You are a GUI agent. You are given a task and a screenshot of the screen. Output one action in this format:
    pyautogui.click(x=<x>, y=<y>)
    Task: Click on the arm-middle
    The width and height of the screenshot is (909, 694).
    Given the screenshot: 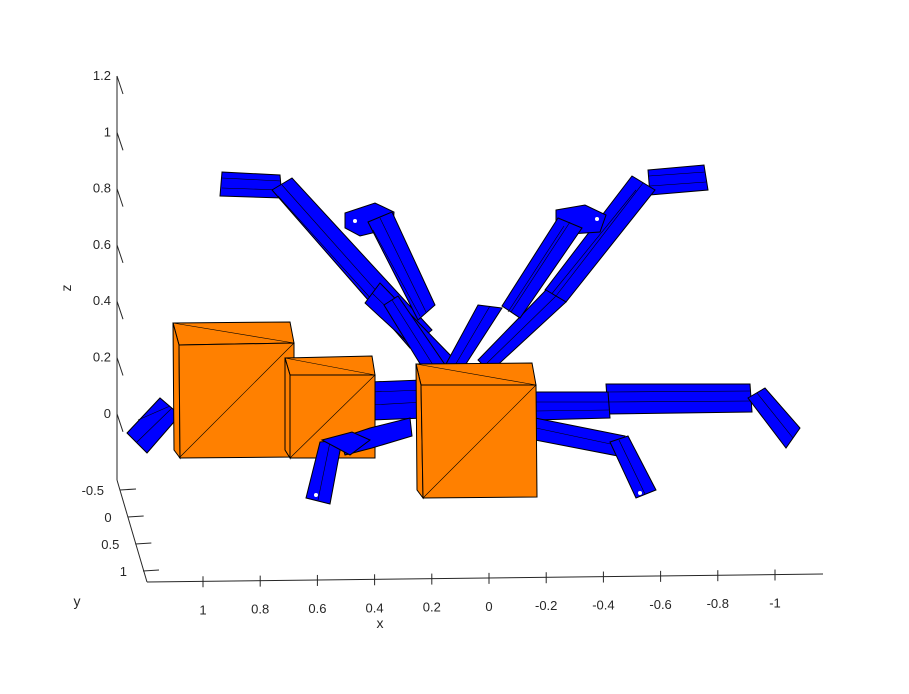 What is the action you would take?
    pyautogui.click(x=397, y=400)
    